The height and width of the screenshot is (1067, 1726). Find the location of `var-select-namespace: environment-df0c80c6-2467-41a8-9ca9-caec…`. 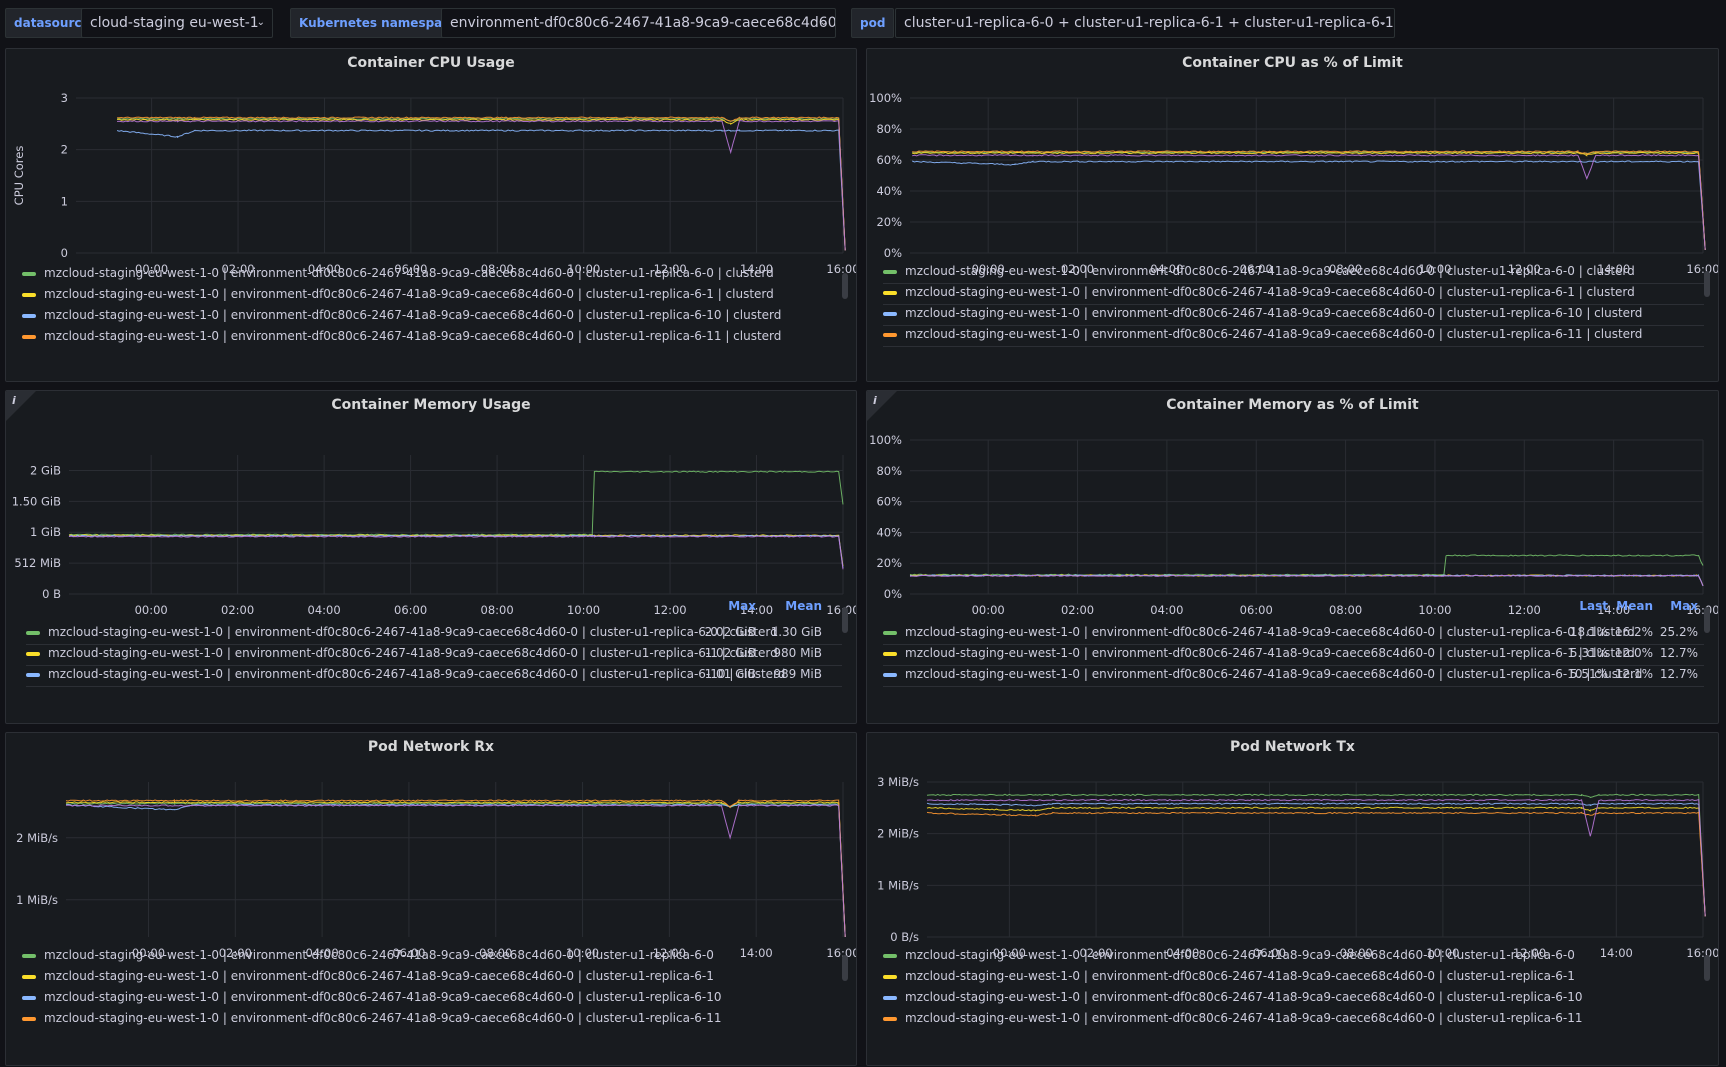

var-select-namespace: environment-df0c80c6-2467-41a8-9ca9-caec… is located at coordinates (638, 23).